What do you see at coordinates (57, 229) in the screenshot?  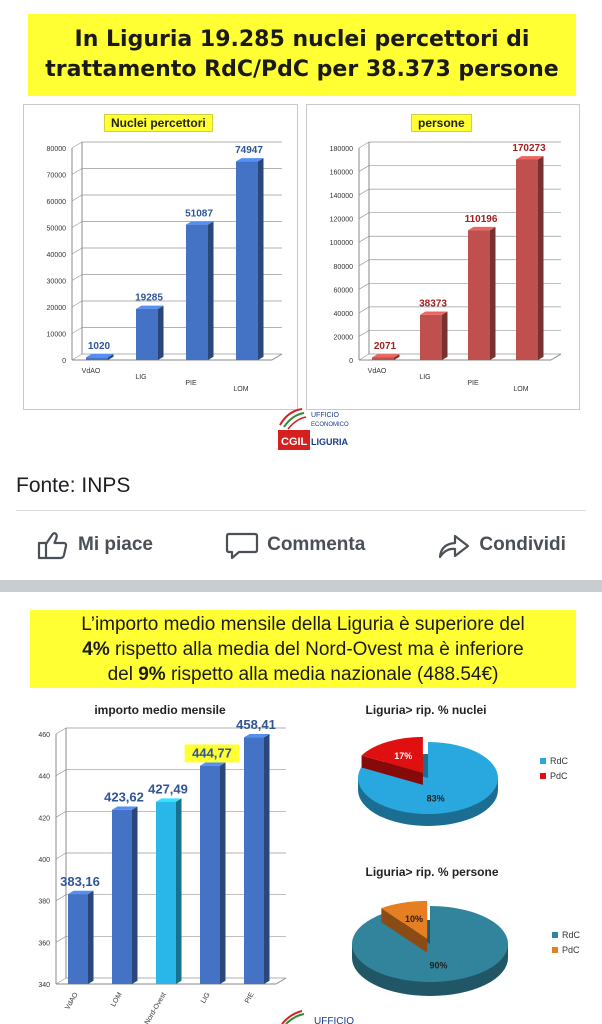 I see `y-tick-label: 50000` at bounding box center [57, 229].